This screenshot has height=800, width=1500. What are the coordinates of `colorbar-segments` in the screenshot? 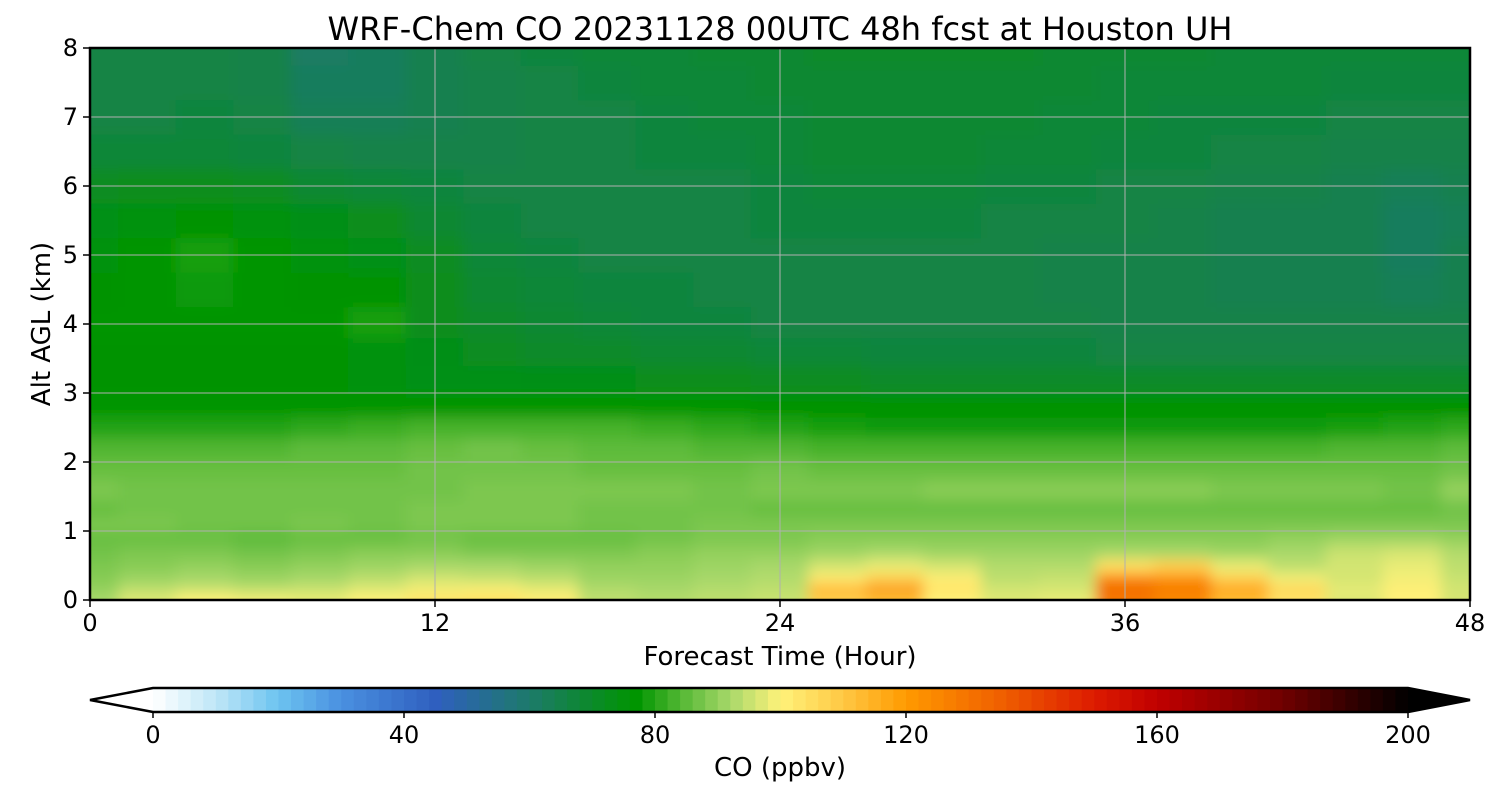 It's located at (781, 700).